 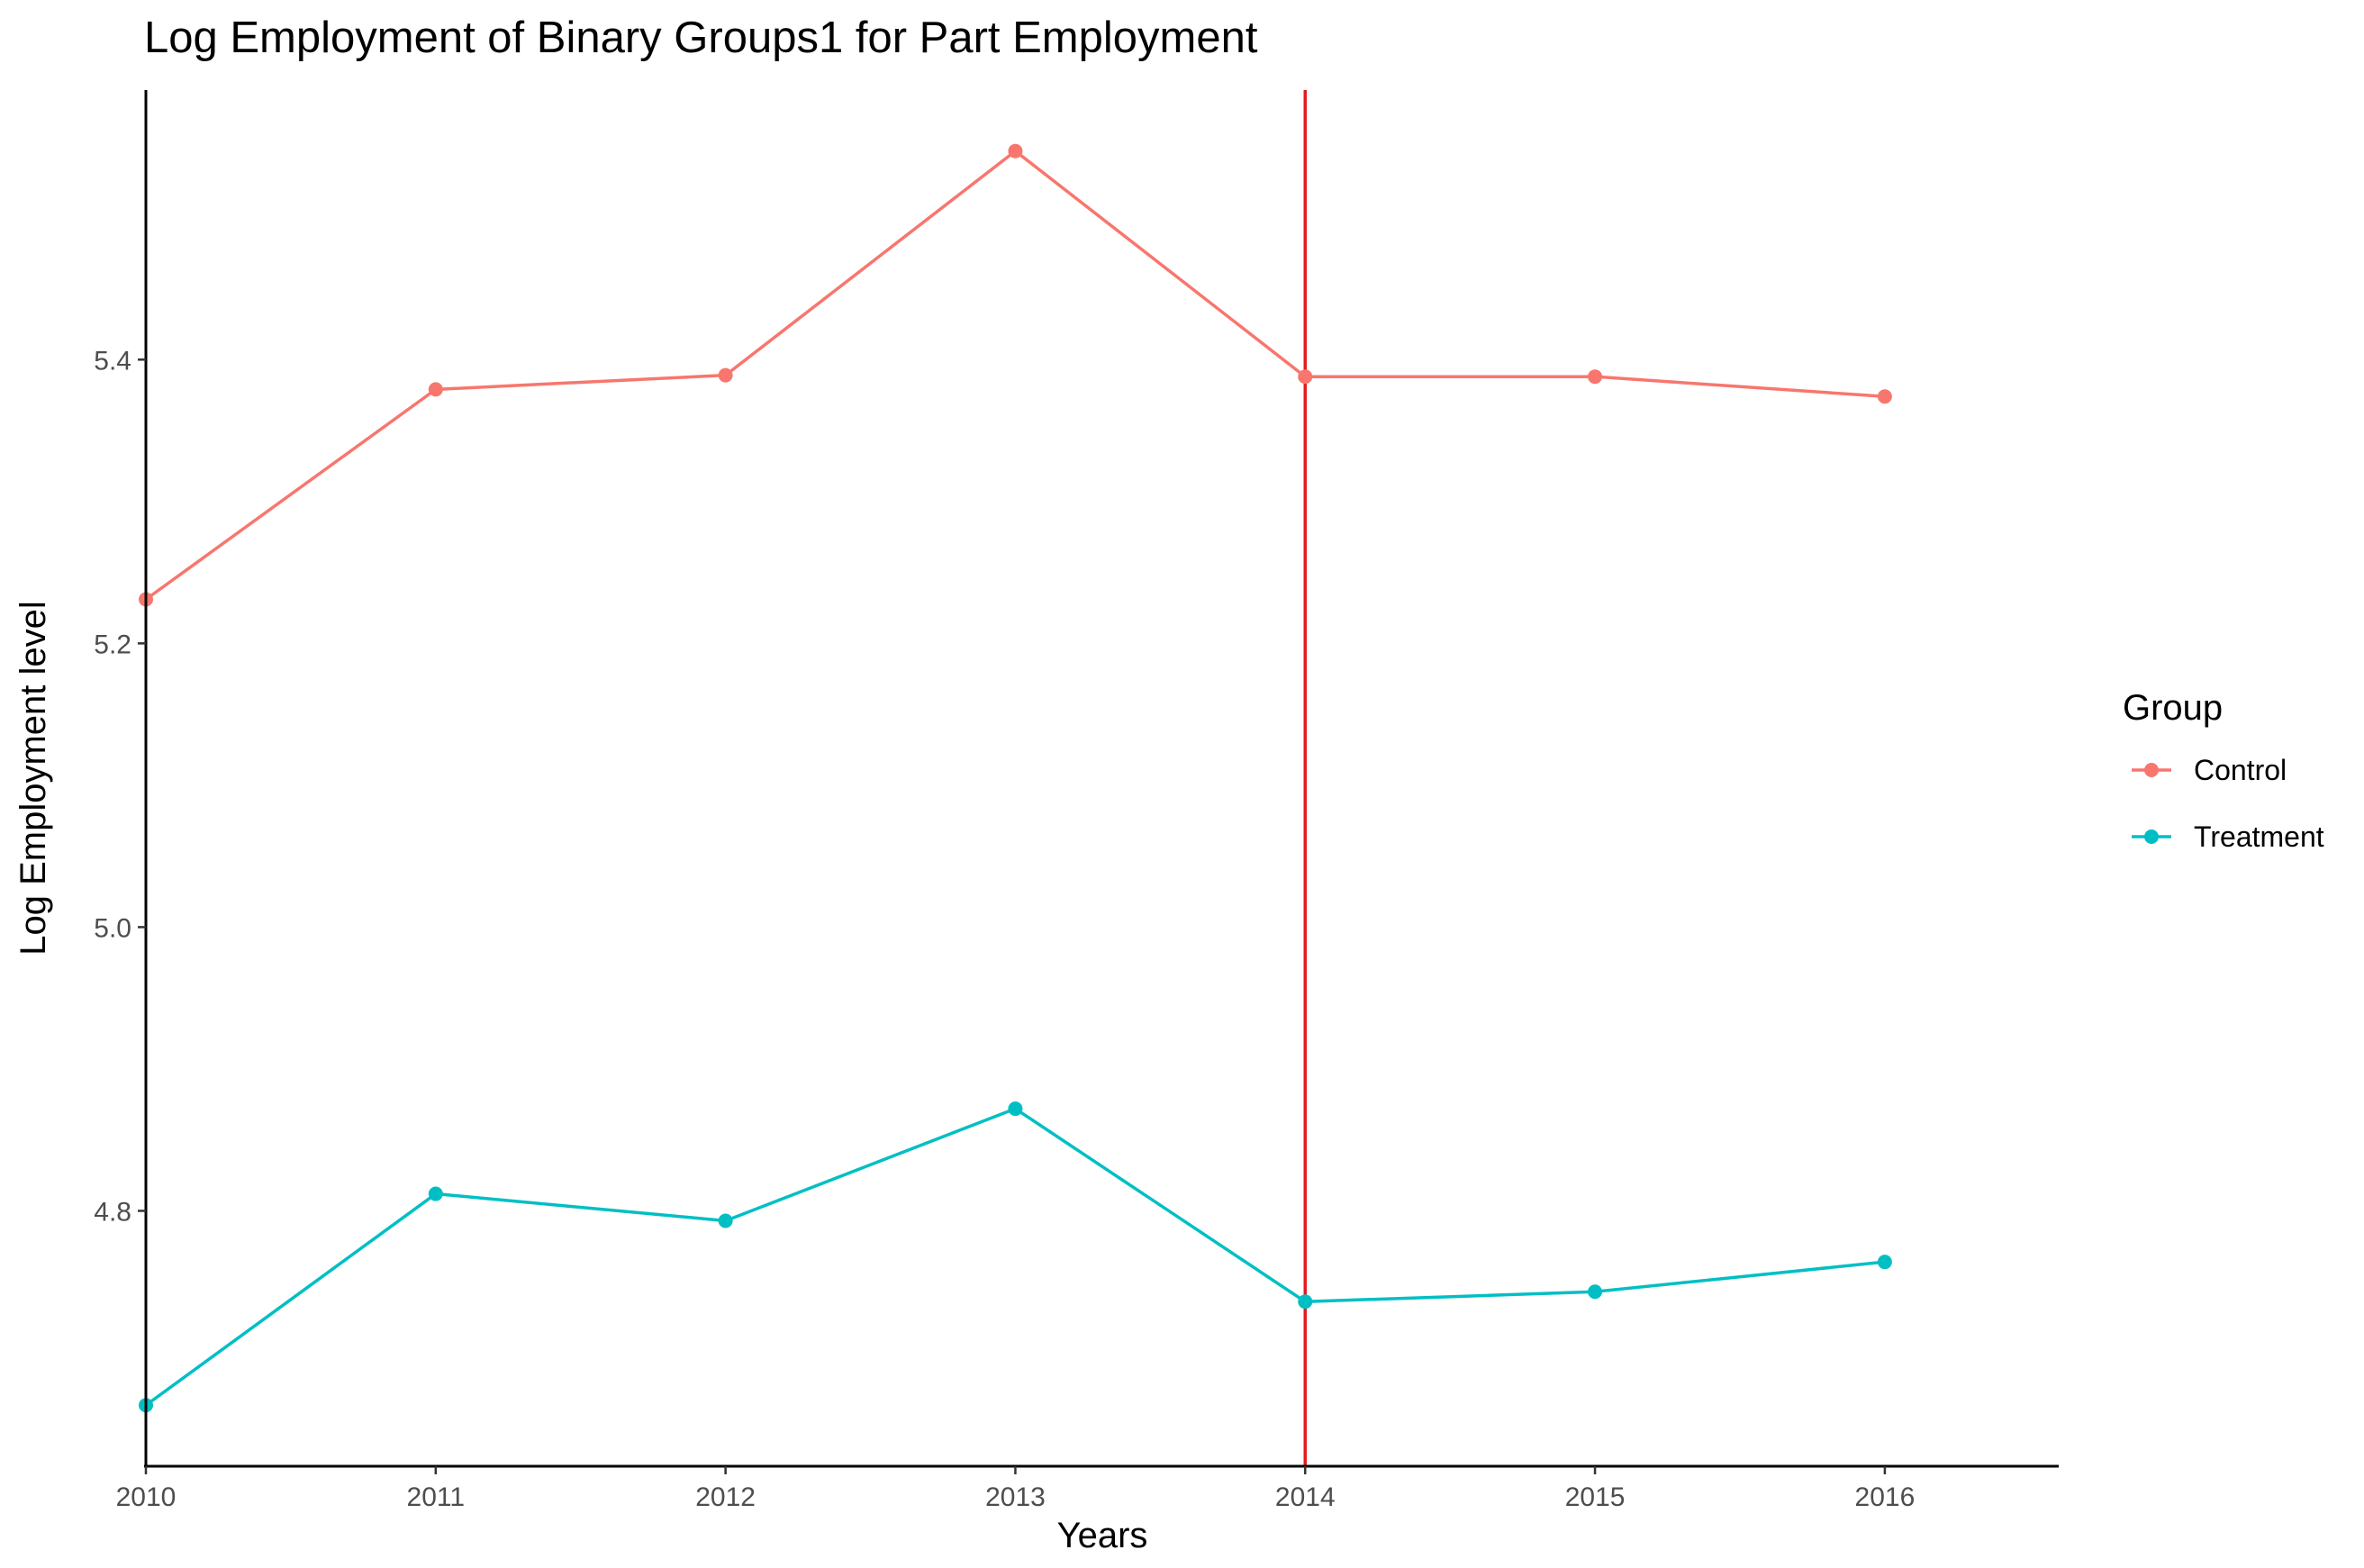 I want to click on y-axis-ticks: 4.8 5.0 5.2 5.4, so click(x=120, y=786).